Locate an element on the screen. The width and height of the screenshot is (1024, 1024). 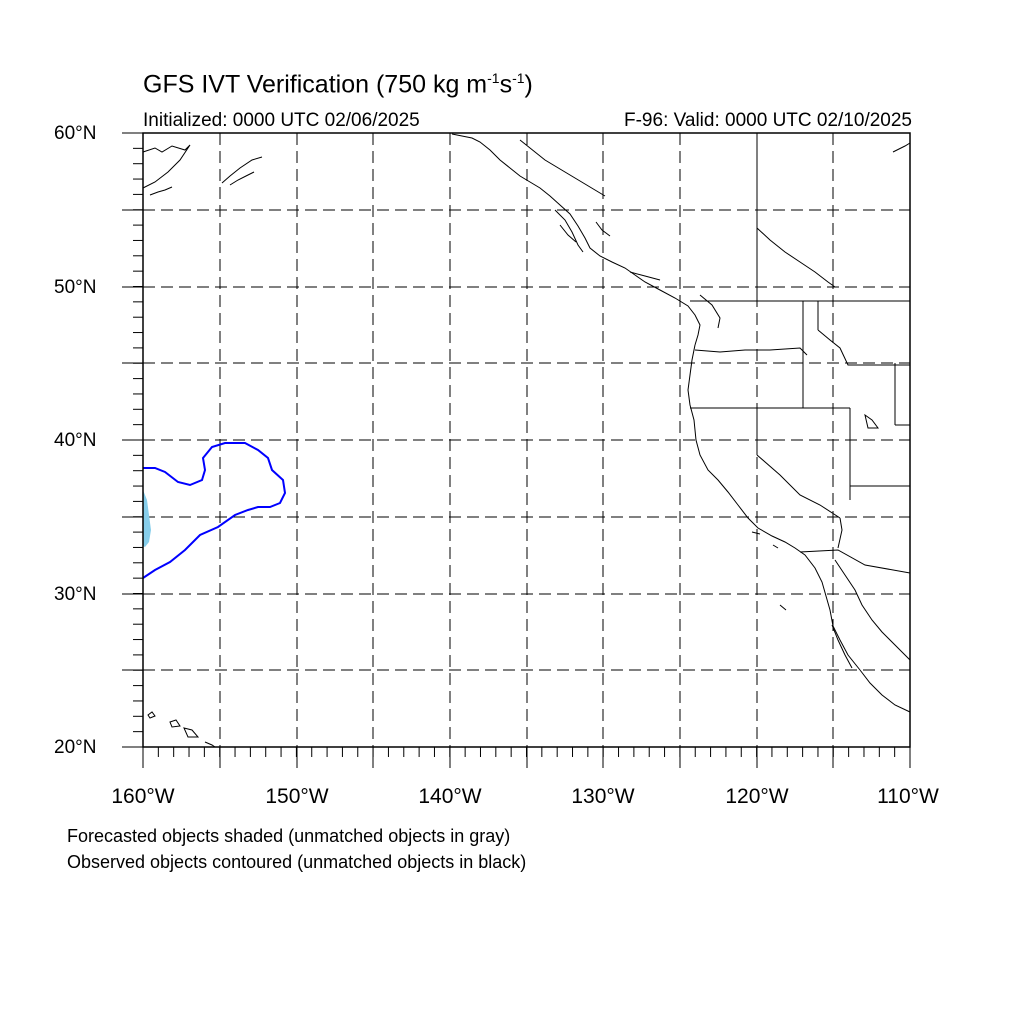
lon-label-130w: 130°W is located at coordinates (603, 796).